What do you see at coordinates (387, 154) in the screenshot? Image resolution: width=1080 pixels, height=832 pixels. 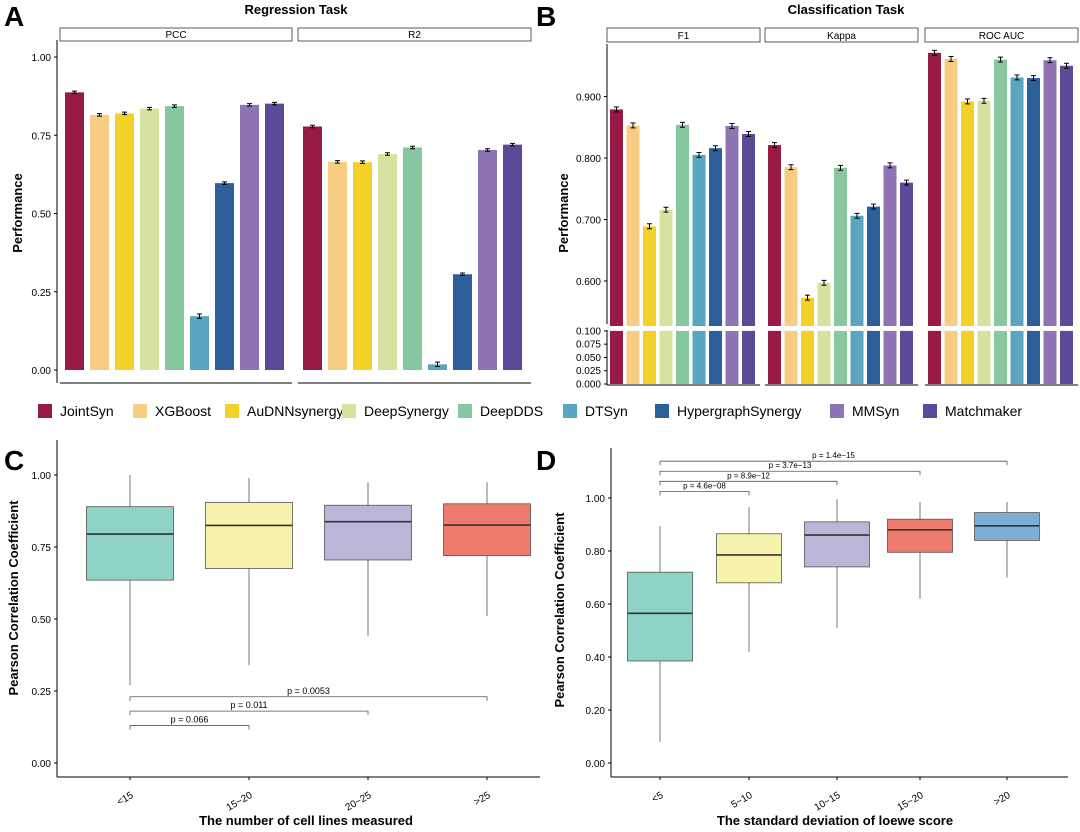 I see `error-bar-r2-deepsynergy` at bounding box center [387, 154].